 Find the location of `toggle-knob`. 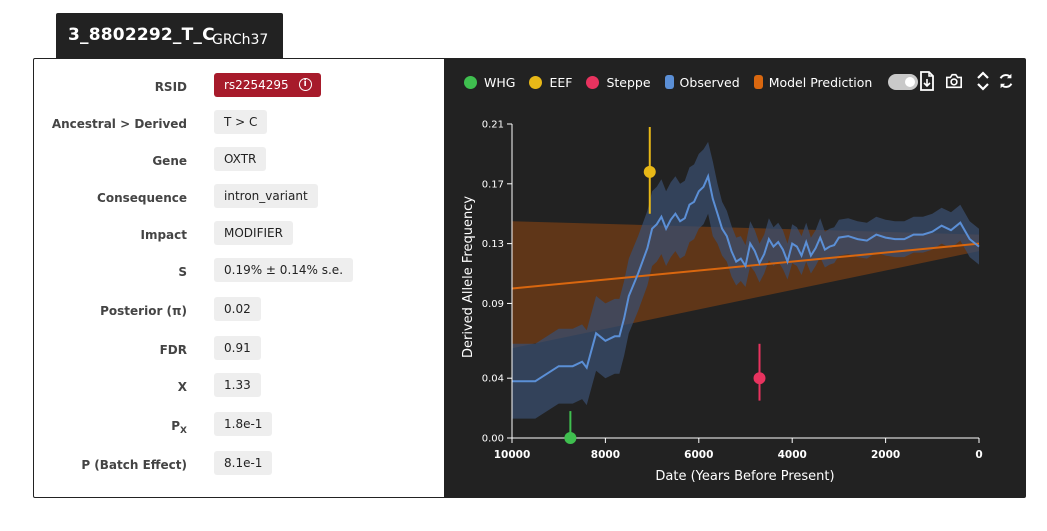

toggle-knob is located at coordinates (910, 82).